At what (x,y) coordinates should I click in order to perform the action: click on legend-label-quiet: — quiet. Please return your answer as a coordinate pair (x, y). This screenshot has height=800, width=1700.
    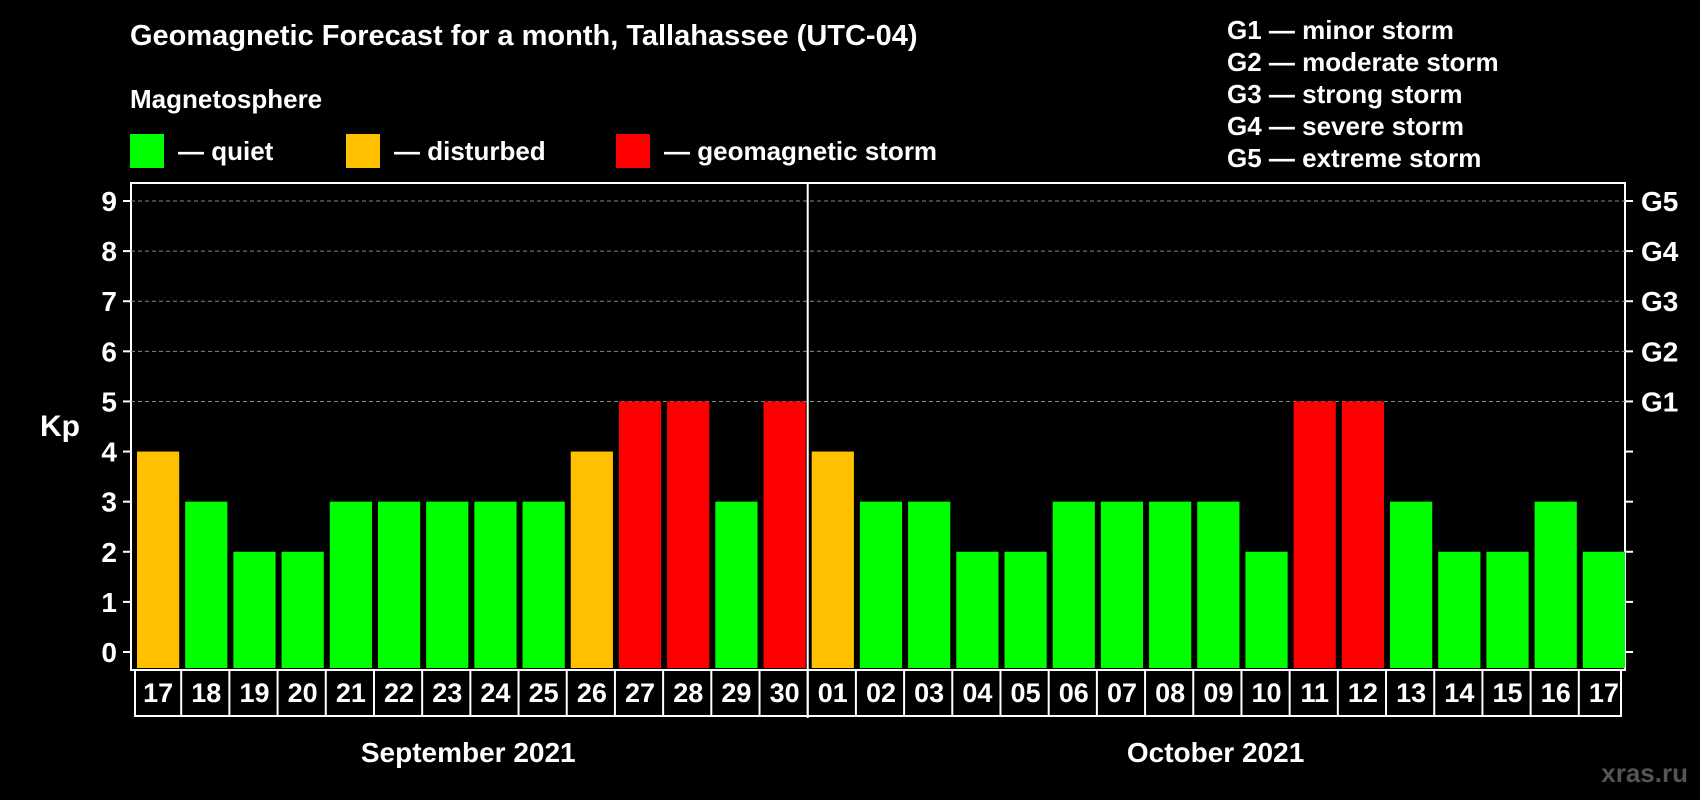
    Looking at the image, I should click on (226, 150).